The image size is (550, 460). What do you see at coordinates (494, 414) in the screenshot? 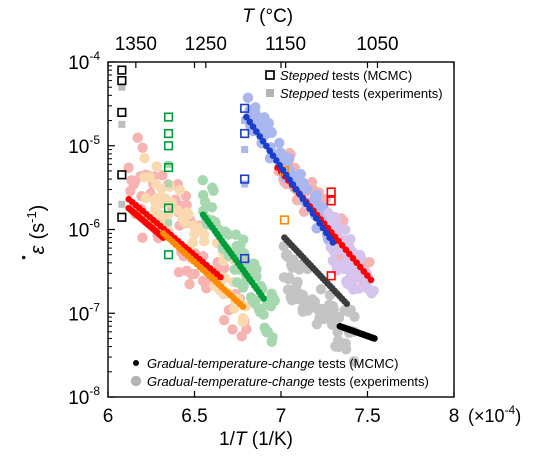
I see `x-axis-multiplier: (×10⁻⁴)` at bounding box center [494, 414].